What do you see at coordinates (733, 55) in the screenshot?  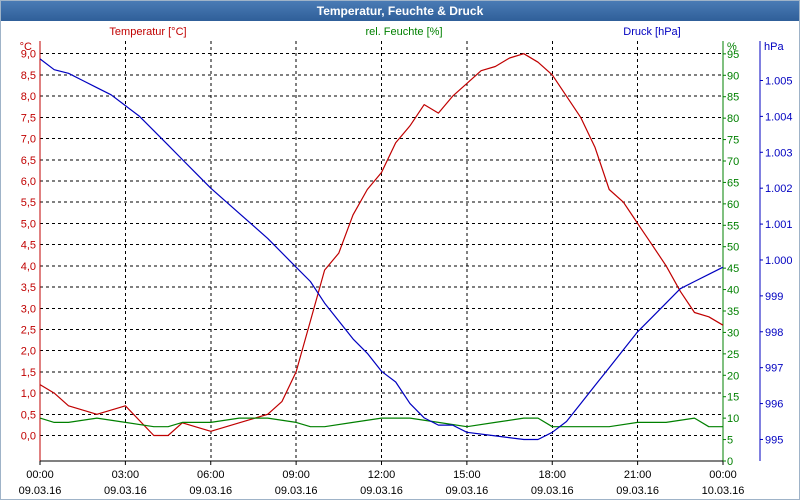 I see `humidity-tick-label: 95` at bounding box center [733, 55].